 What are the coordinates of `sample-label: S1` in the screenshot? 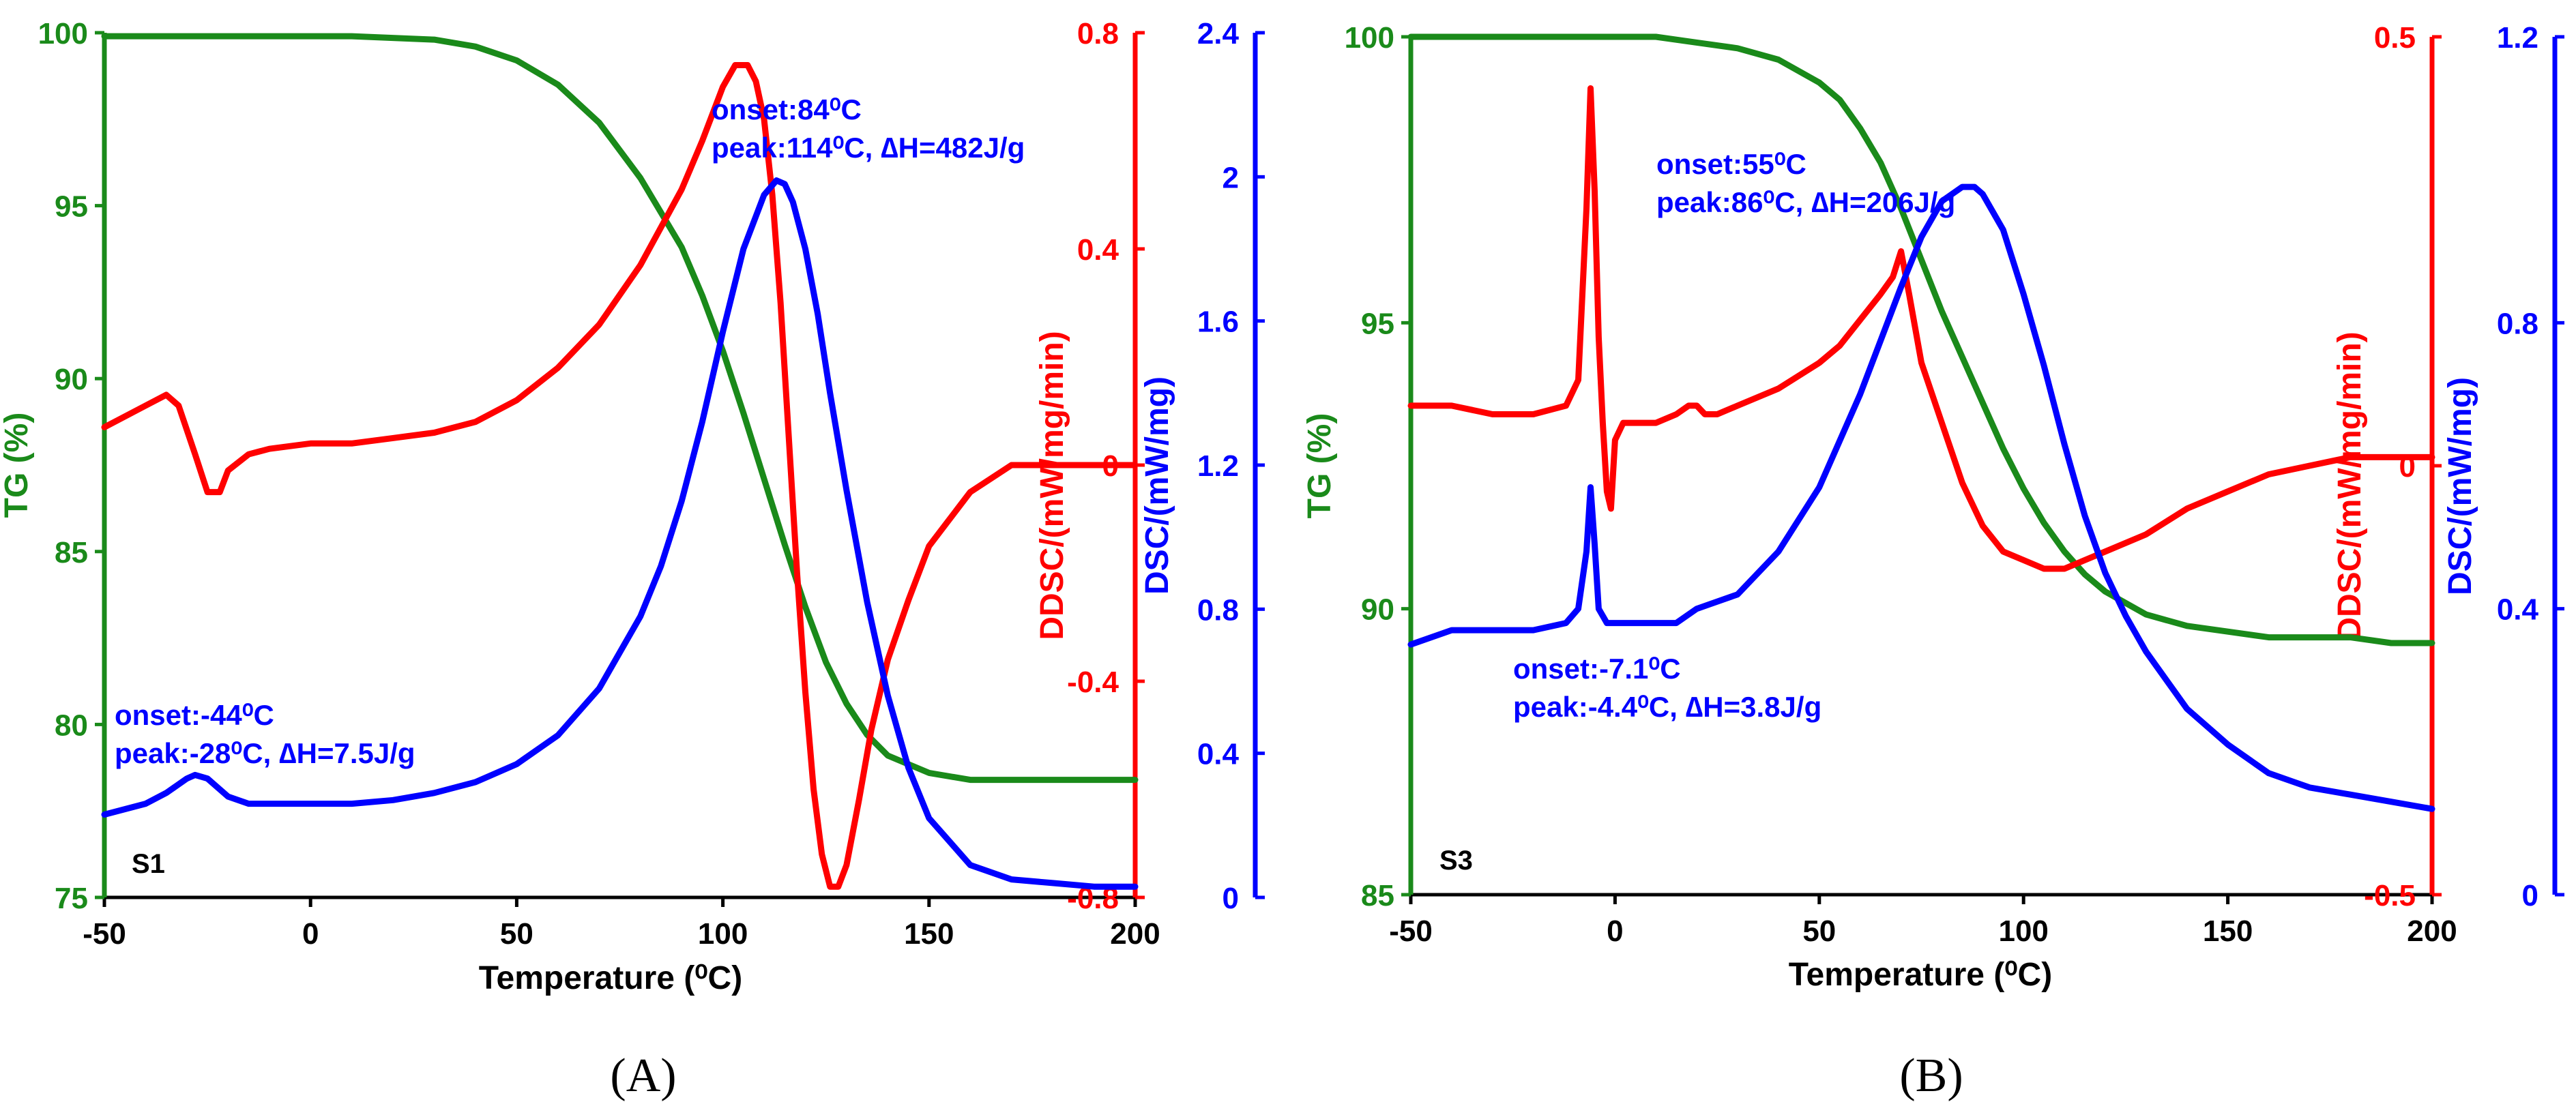 It's located at (148, 864).